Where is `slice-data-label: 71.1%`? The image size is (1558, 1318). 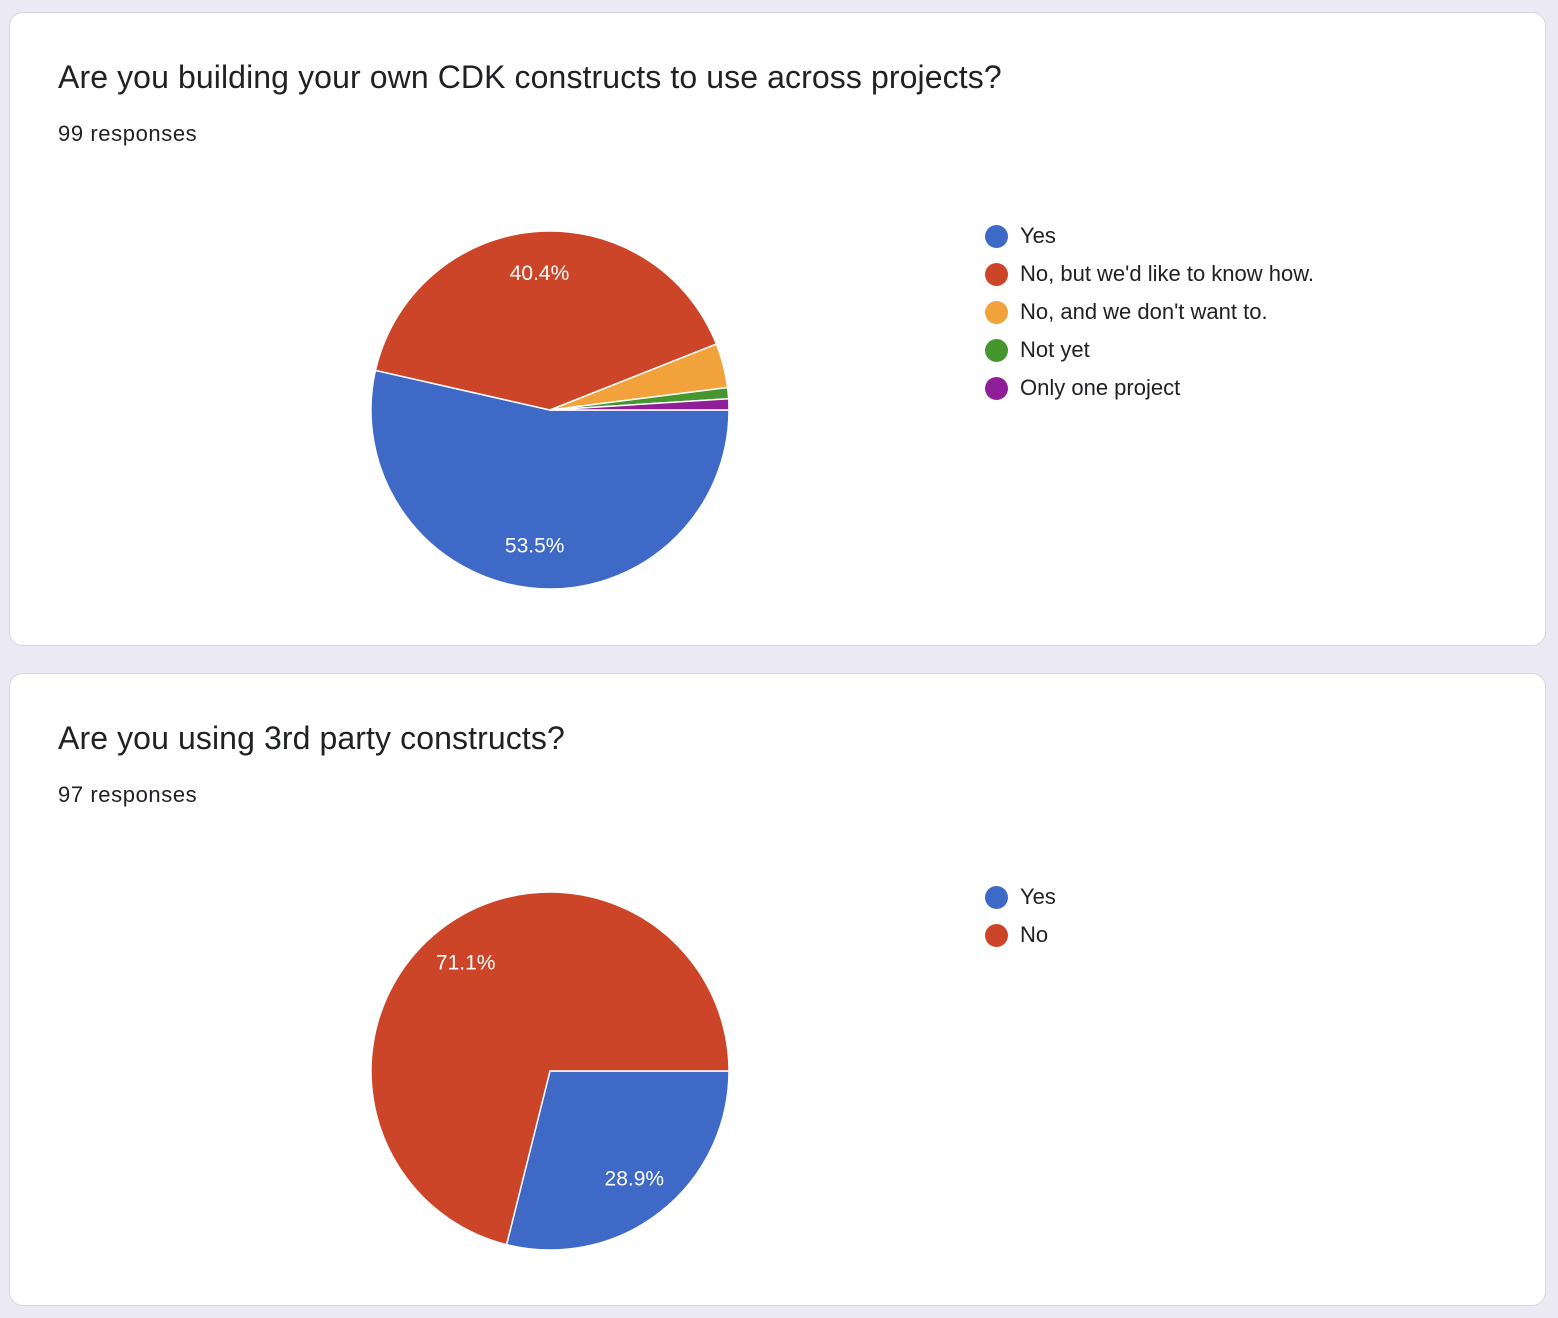
slice-data-label: 71.1% is located at coordinates (466, 963).